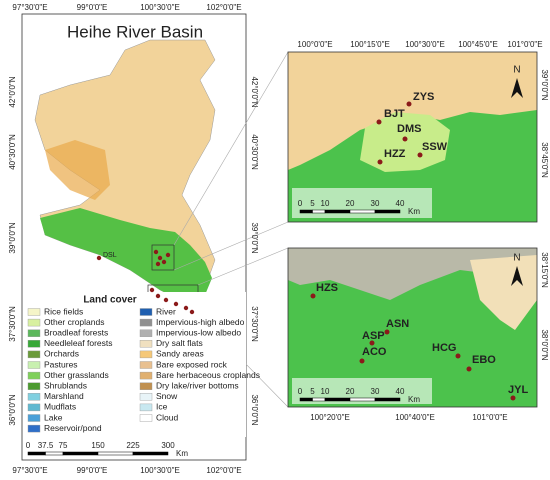 This screenshot has height=480, width=550. Describe the element at coordinates (76, 375) in the screenshot. I see `legend-label: Other grasslands` at that location.